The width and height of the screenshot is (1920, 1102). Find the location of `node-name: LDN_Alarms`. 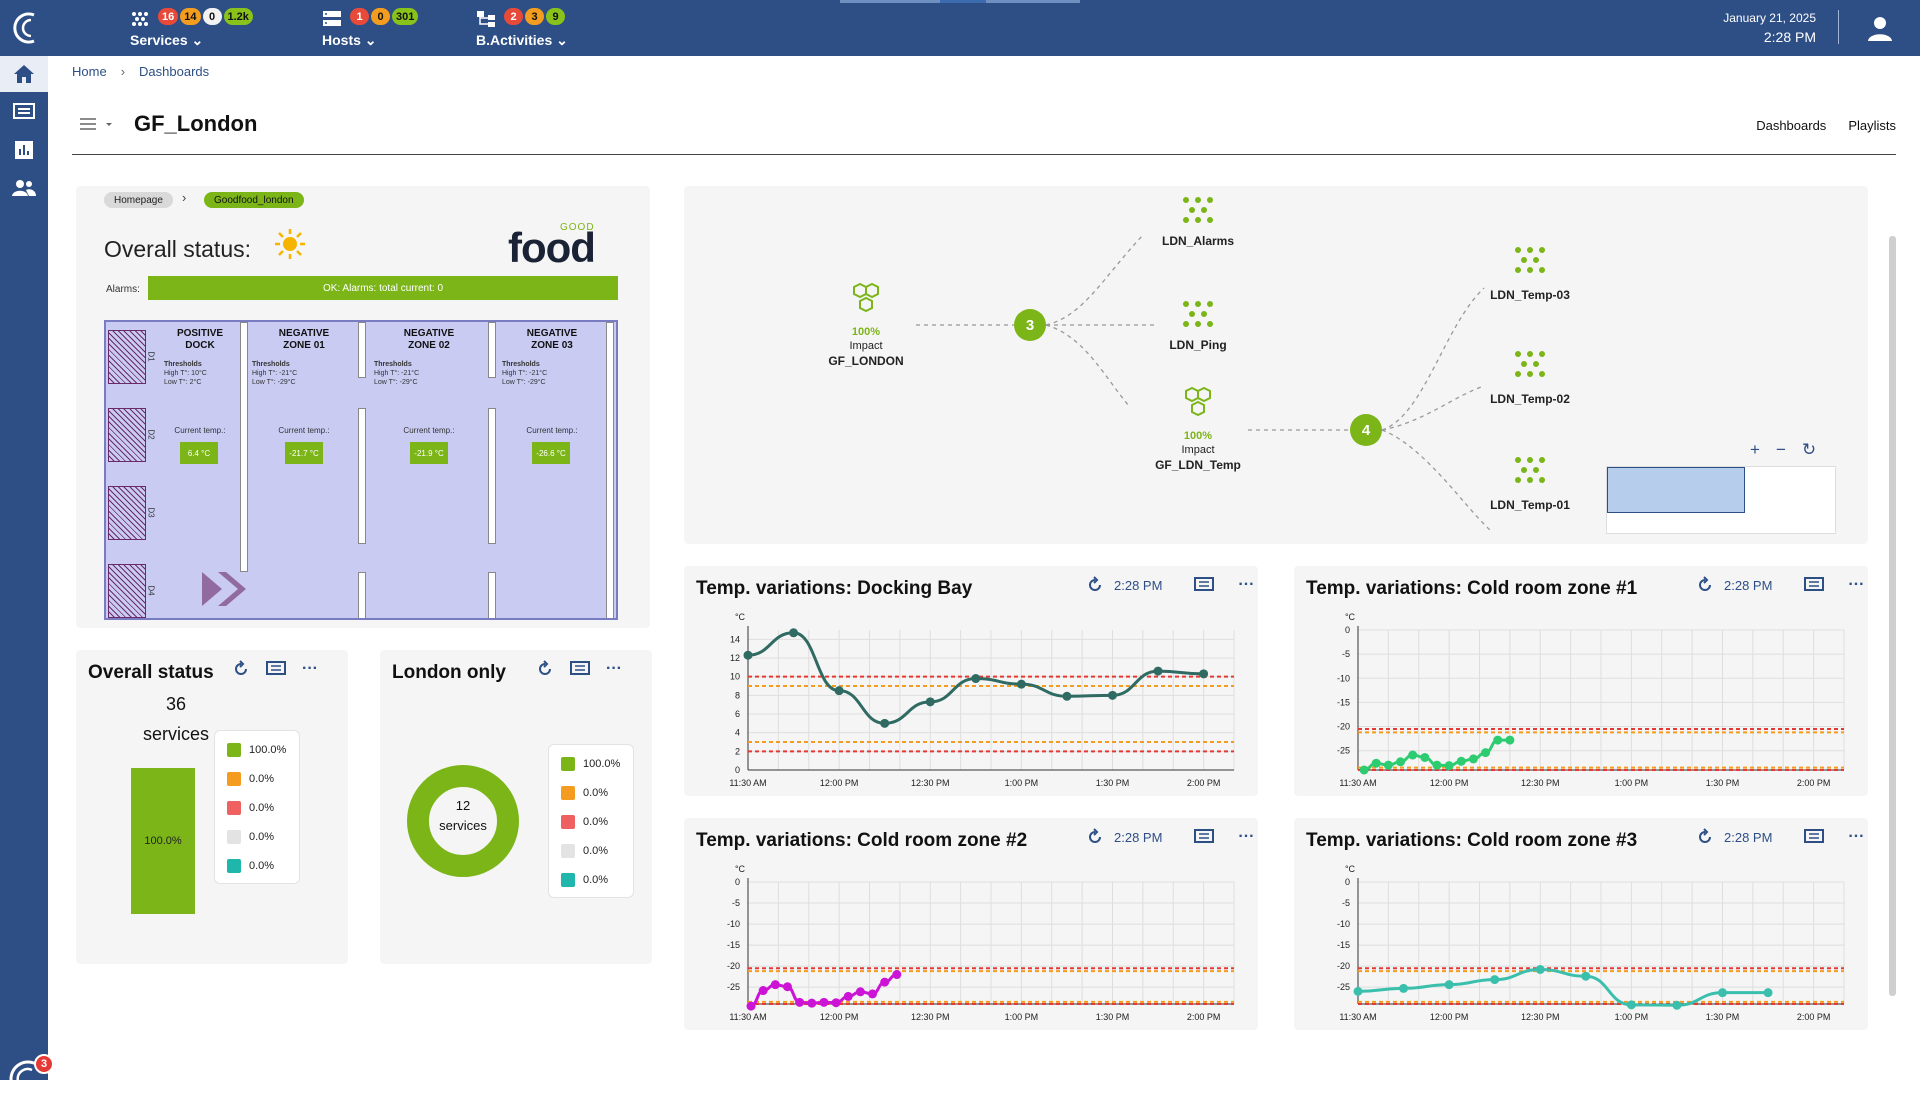

node-name: LDN_Alarms is located at coordinates (1198, 241).